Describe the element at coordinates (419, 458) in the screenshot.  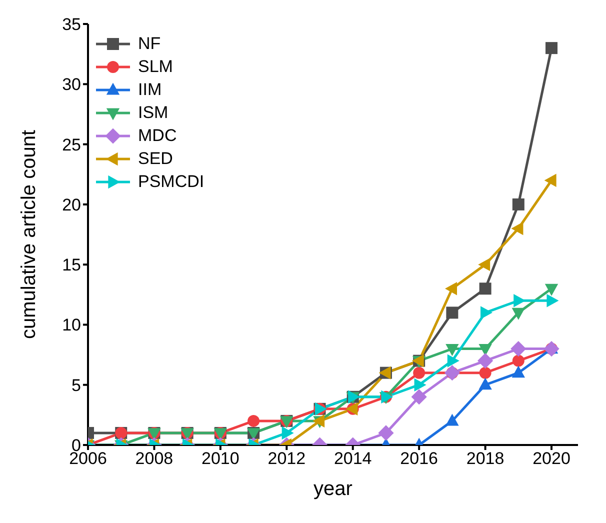
I see `x-tick-label: 2016` at that location.